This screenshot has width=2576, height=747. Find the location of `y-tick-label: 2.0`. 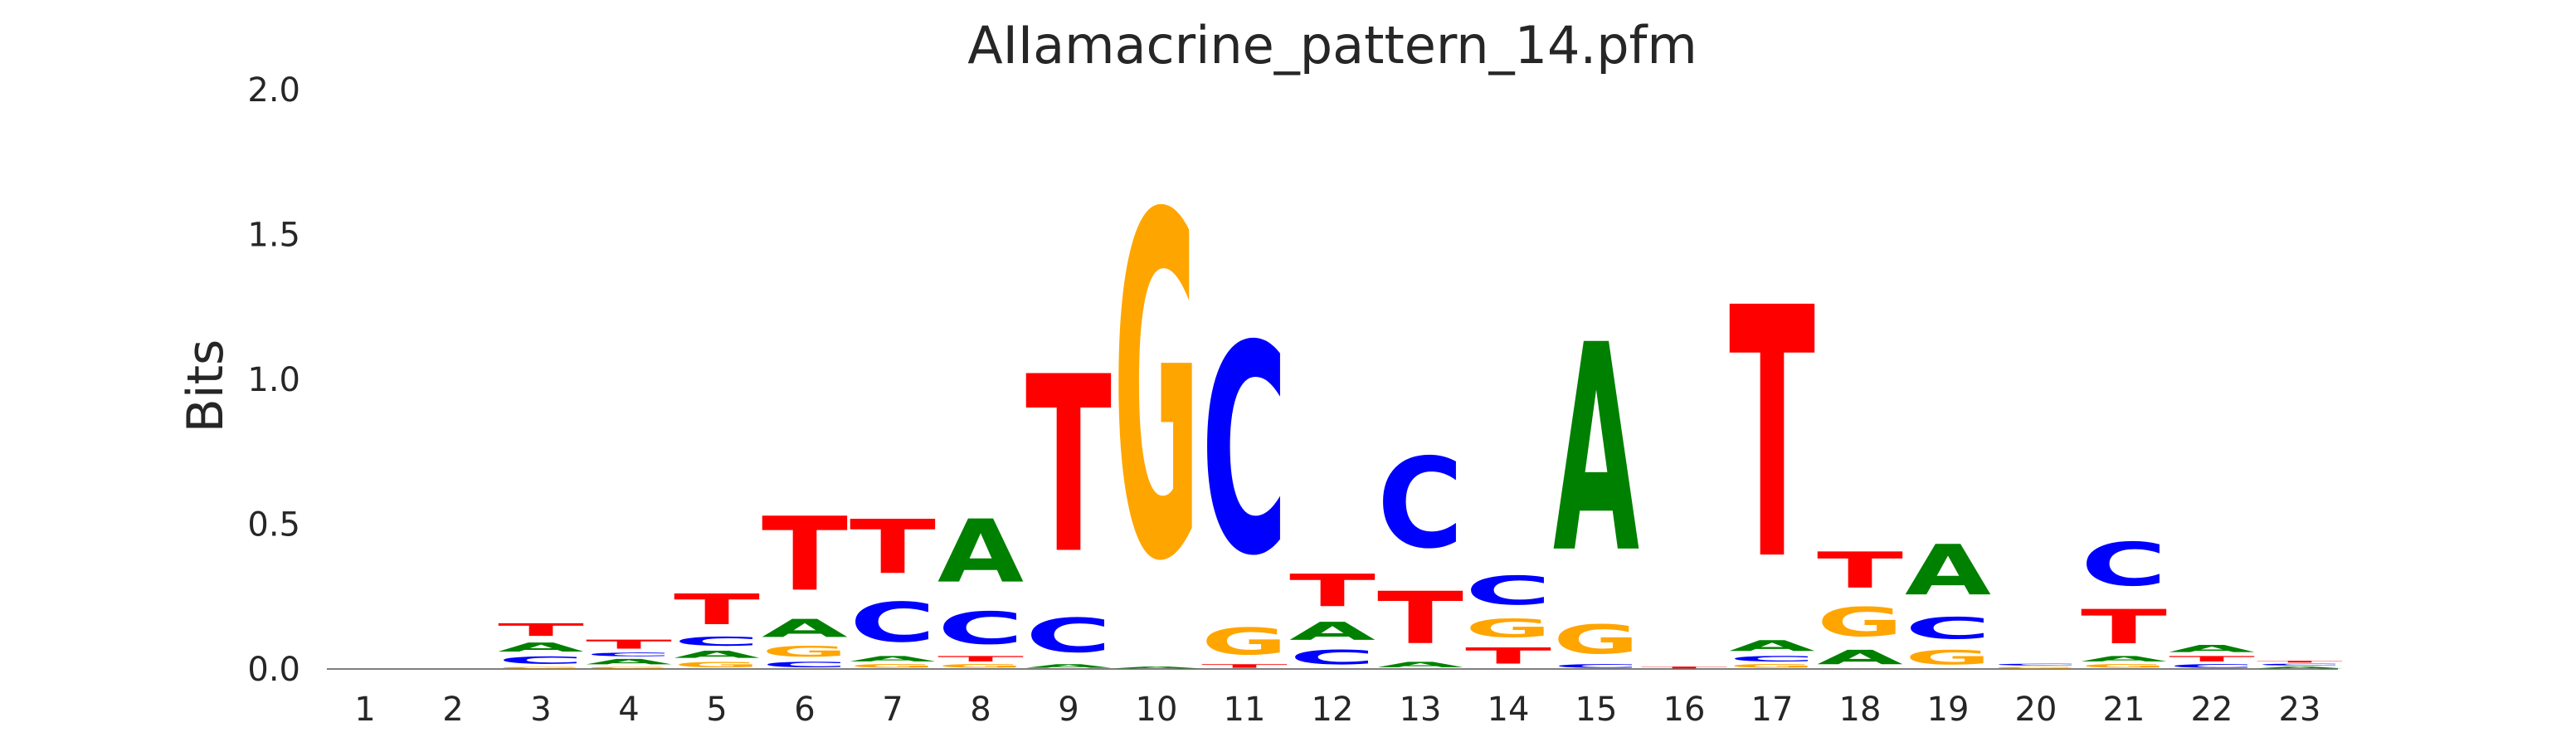

y-tick-label: 2.0 is located at coordinates (273, 91).